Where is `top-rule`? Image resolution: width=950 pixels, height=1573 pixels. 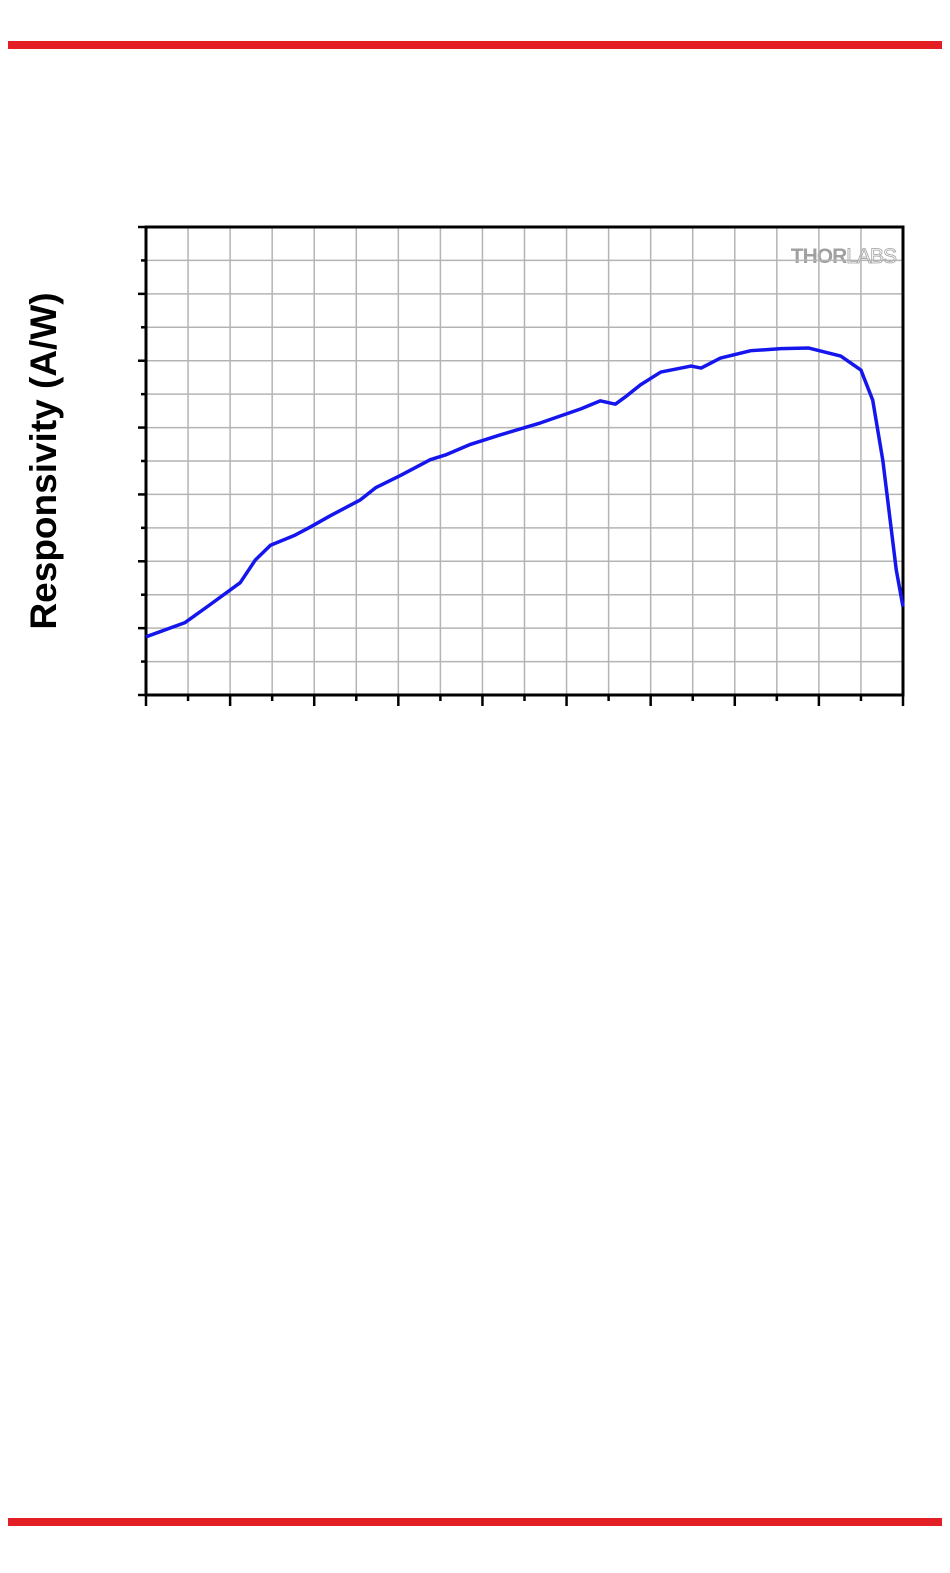
top-rule is located at coordinates (475, 45).